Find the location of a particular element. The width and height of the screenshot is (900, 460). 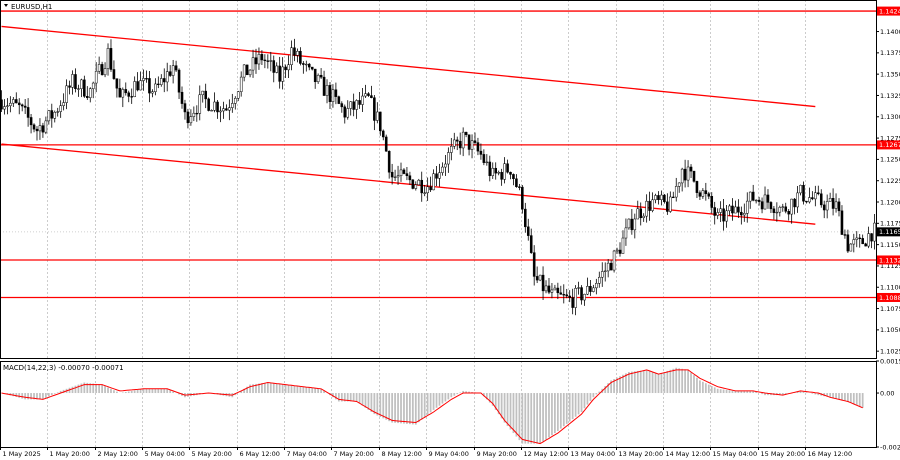

price-tick-label: 1.1050 is located at coordinates (890, 330).